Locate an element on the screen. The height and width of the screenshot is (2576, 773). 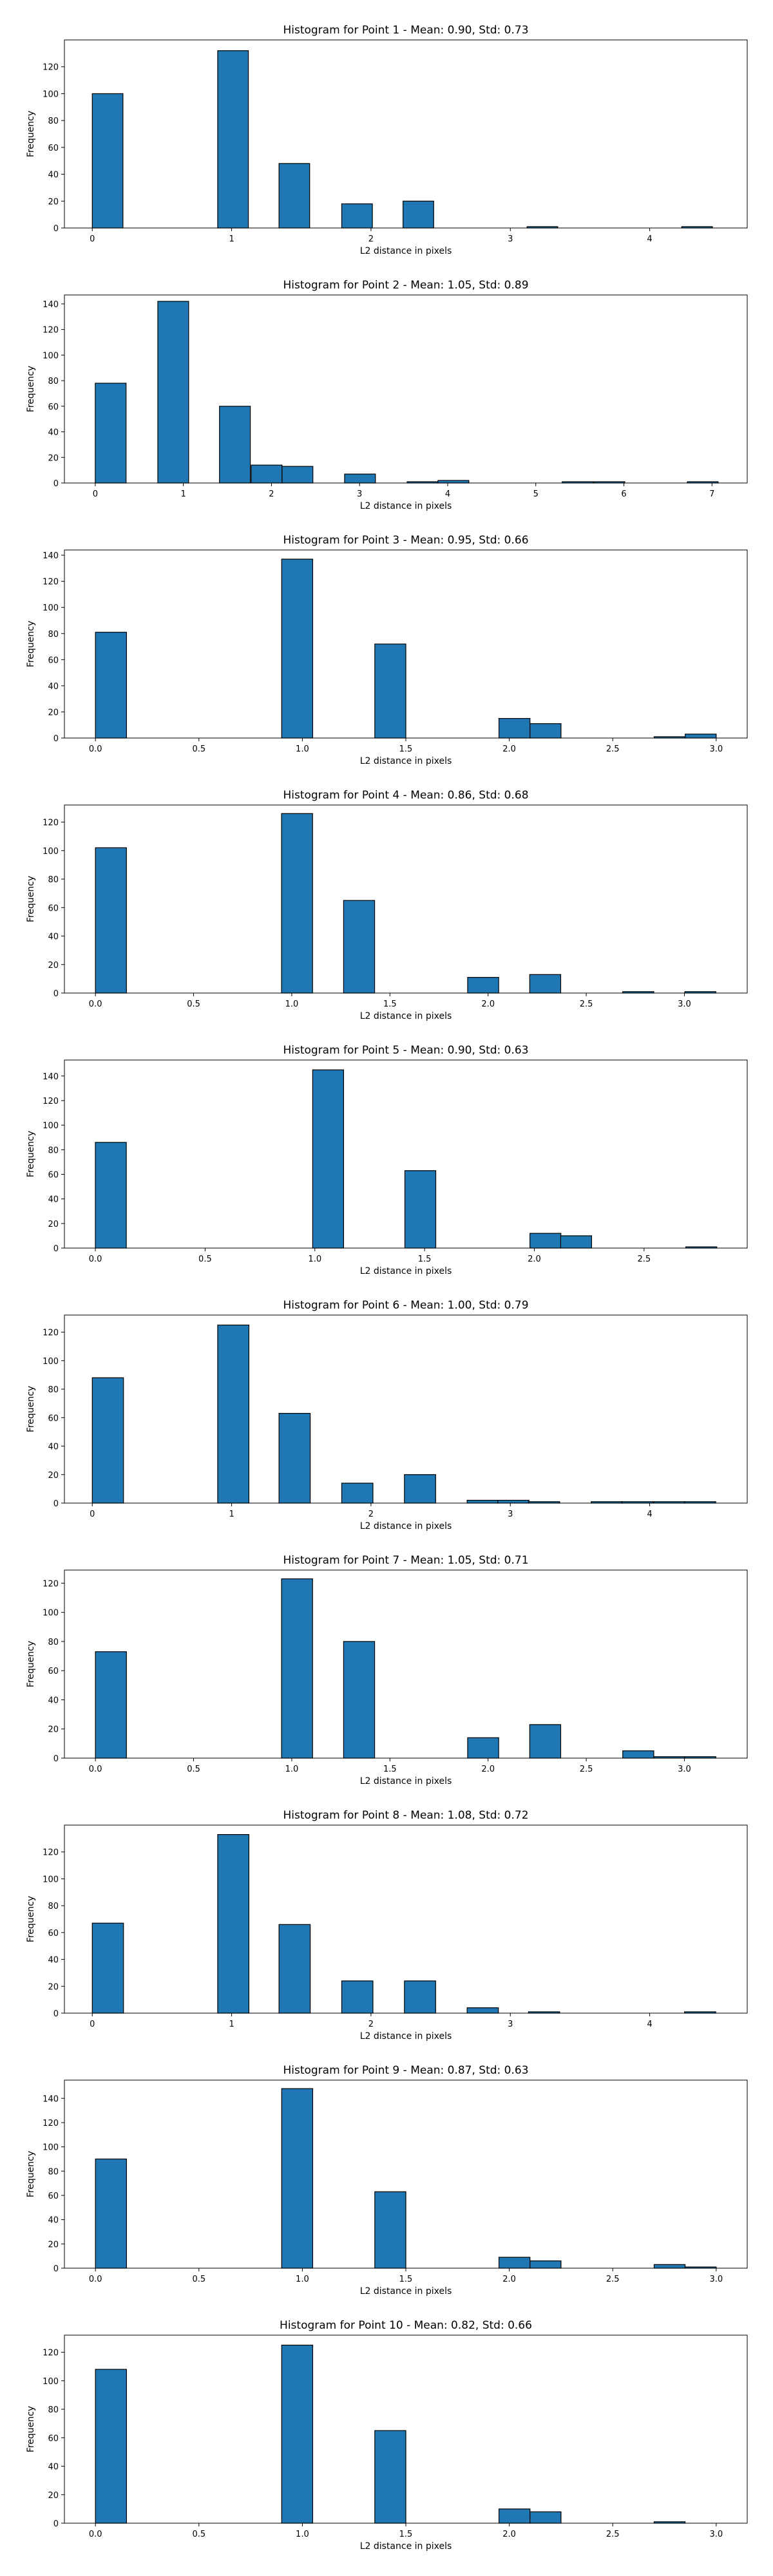
plot-frame is located at coordinates (406, 1664).